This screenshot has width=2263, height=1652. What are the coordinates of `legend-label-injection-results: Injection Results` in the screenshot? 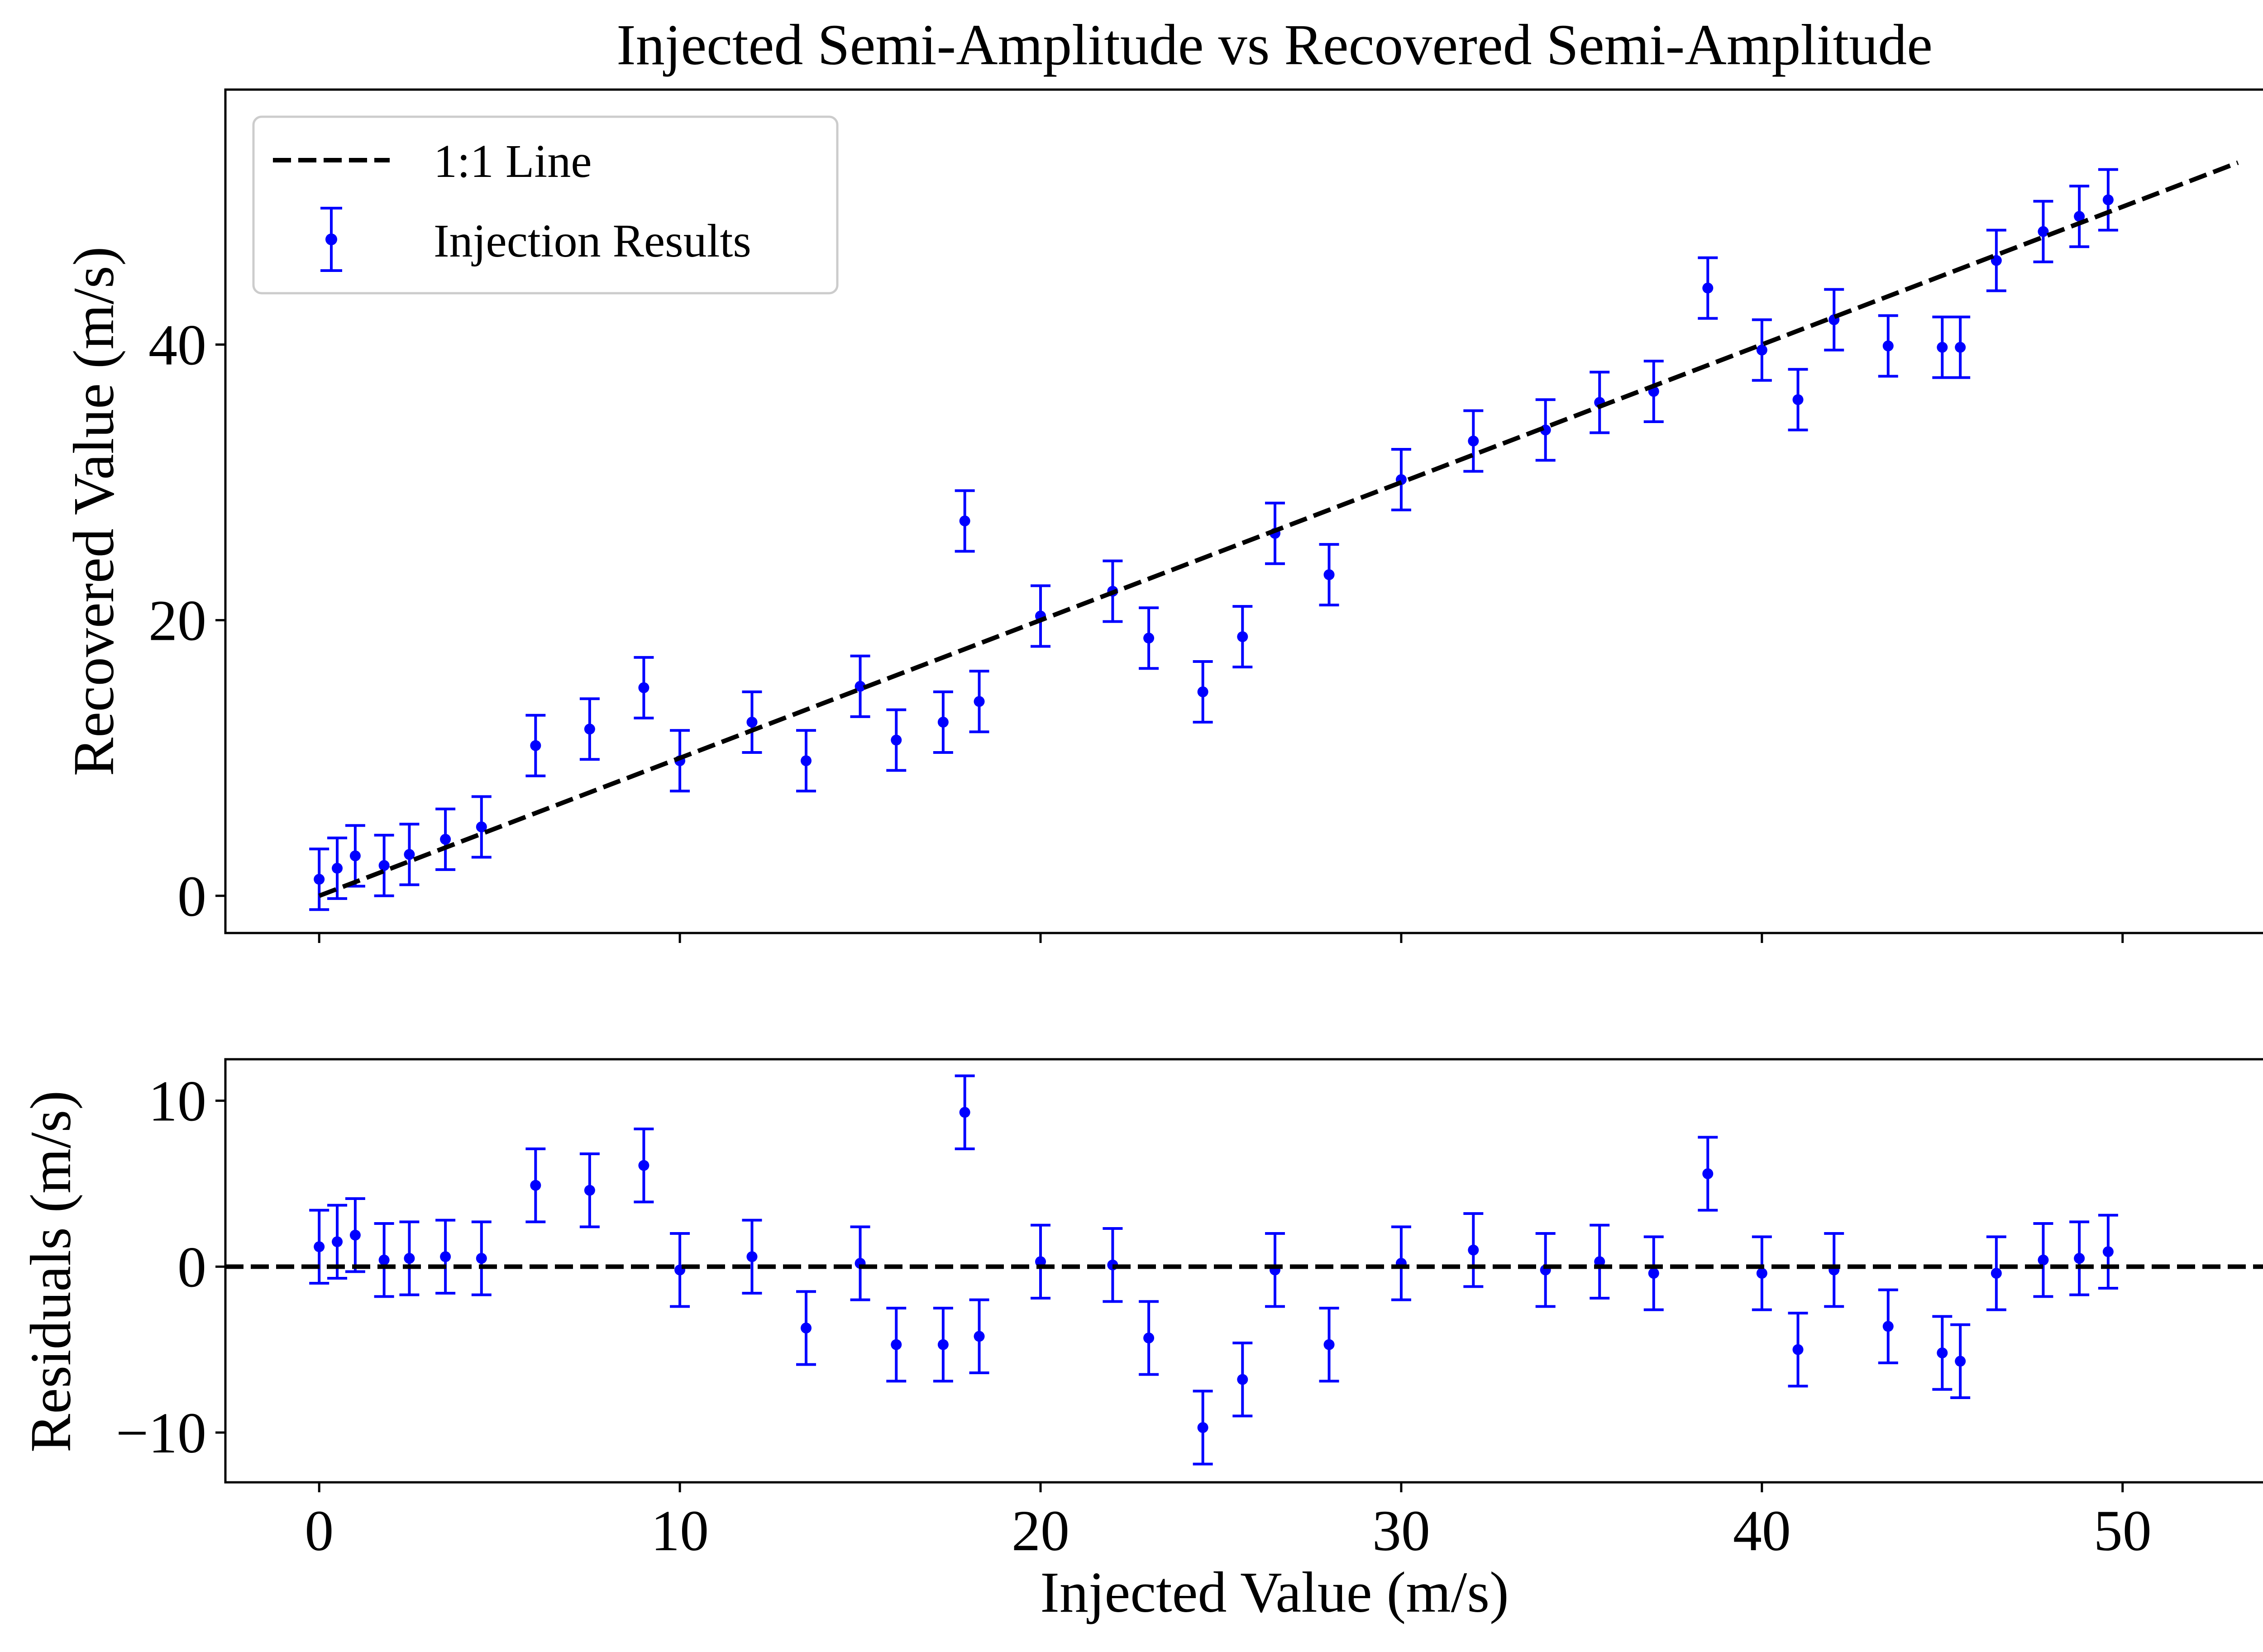 It's located at (592, 241).